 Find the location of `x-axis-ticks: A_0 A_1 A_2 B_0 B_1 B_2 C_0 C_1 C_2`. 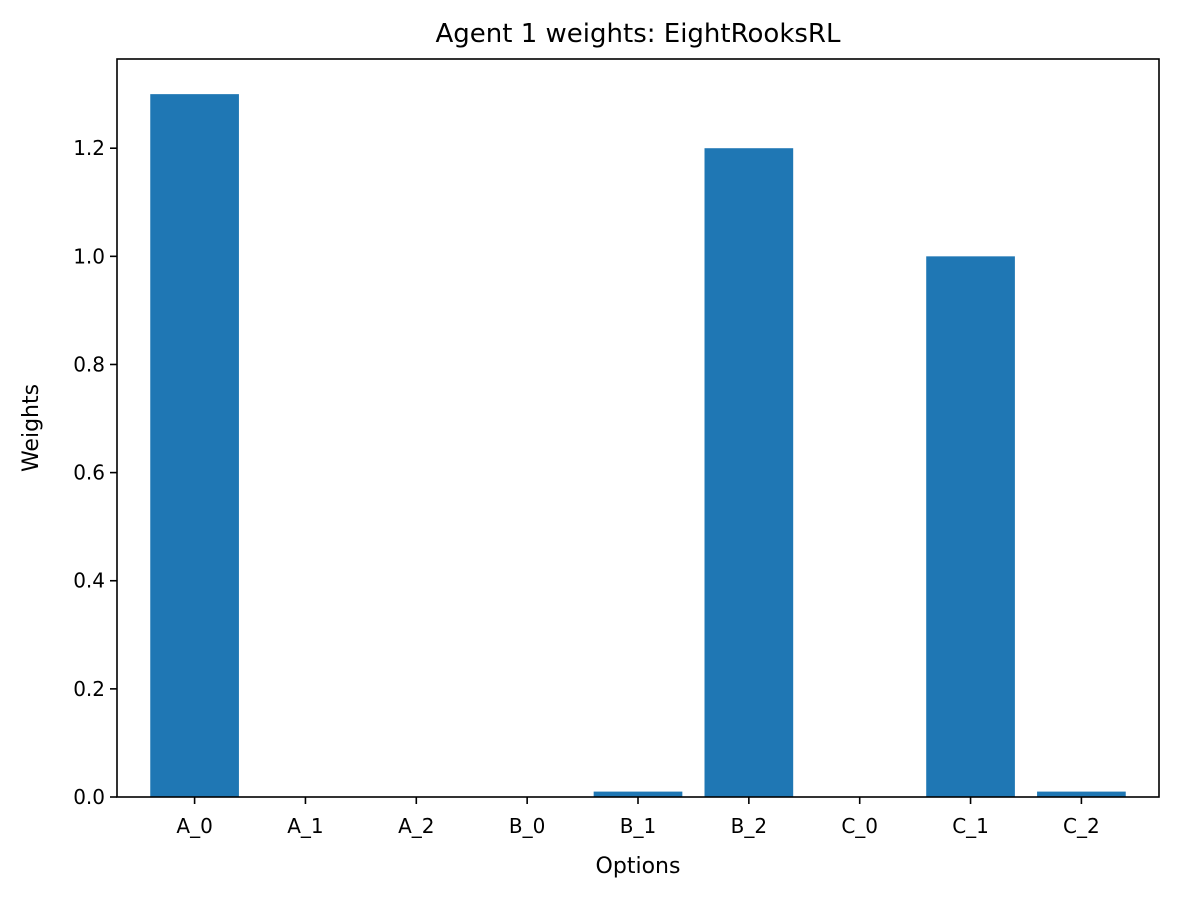

x-axis-ticks: A_0 A_1 A_2 B_0 B_1 B_2 C_0 C_1 C_2 is located at coordinates (638, 817).